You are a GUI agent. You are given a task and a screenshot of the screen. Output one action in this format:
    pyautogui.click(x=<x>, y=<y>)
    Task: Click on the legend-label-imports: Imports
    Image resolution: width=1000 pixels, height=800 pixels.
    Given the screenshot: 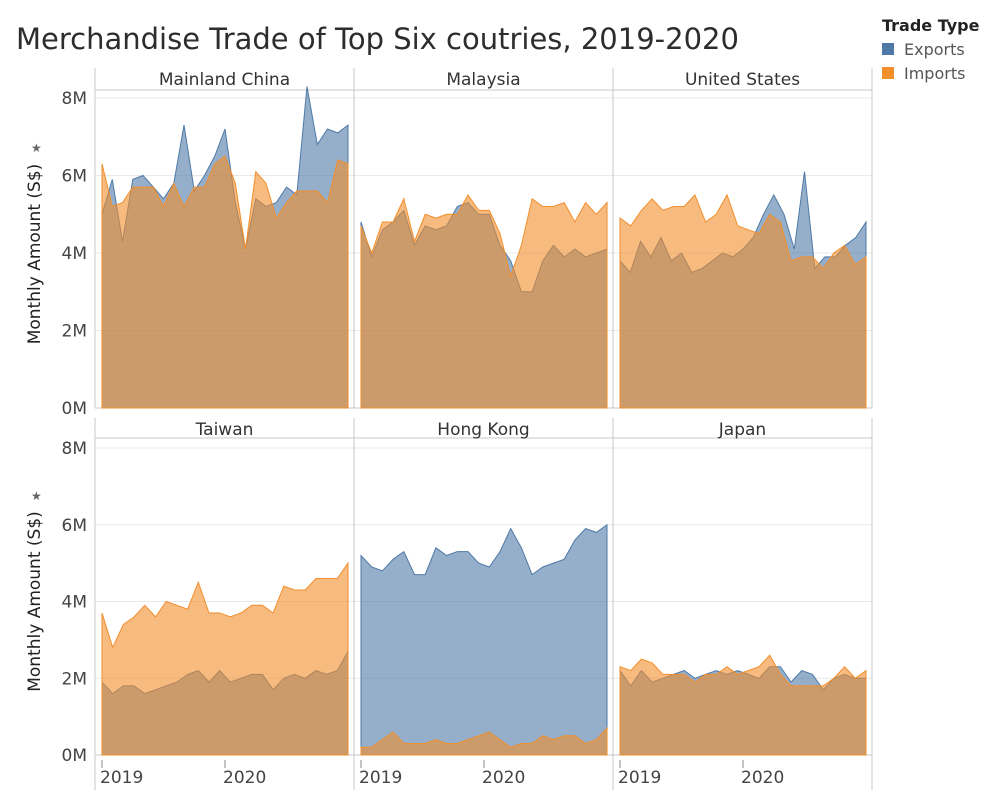 What is the action you would take?
    pyautogui.click(x=935, y=73)
    